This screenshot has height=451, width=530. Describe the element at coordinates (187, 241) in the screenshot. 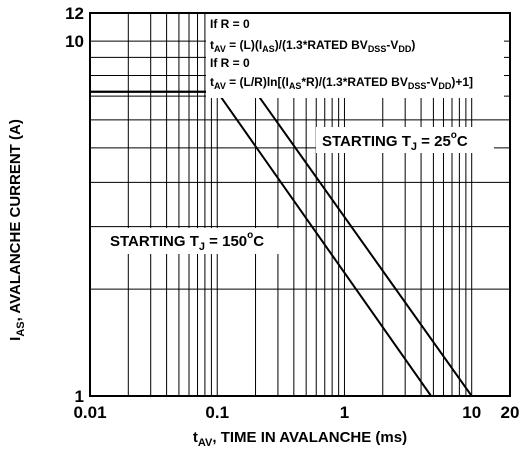

I see `label-tj-150c: STARTING TJ = 150oC` at that location.